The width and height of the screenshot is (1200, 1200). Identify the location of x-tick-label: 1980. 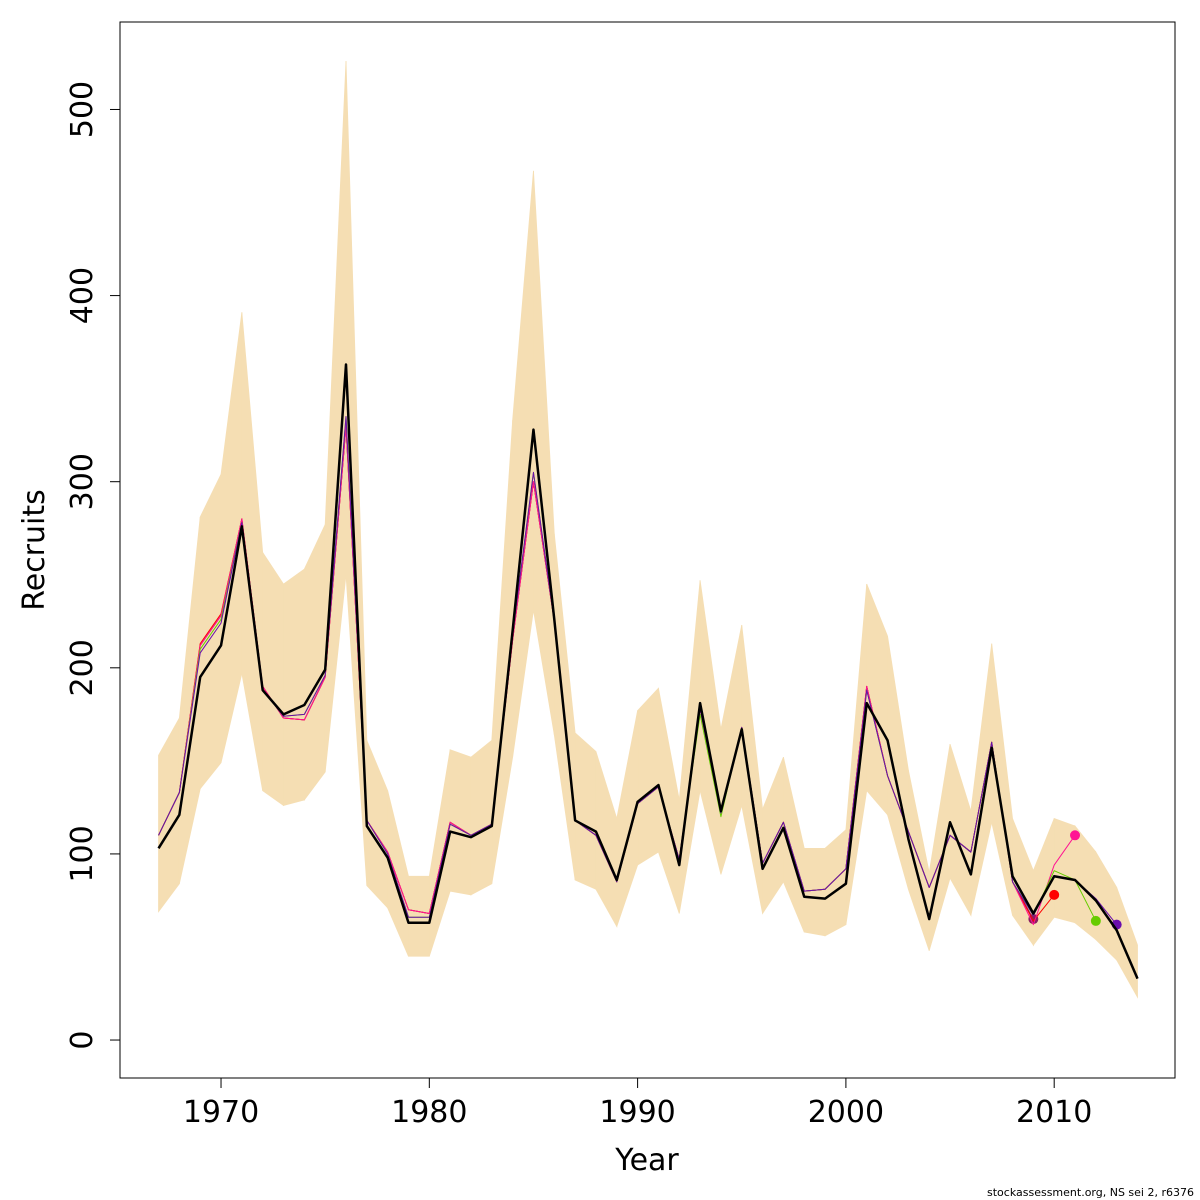
(429, 1112).